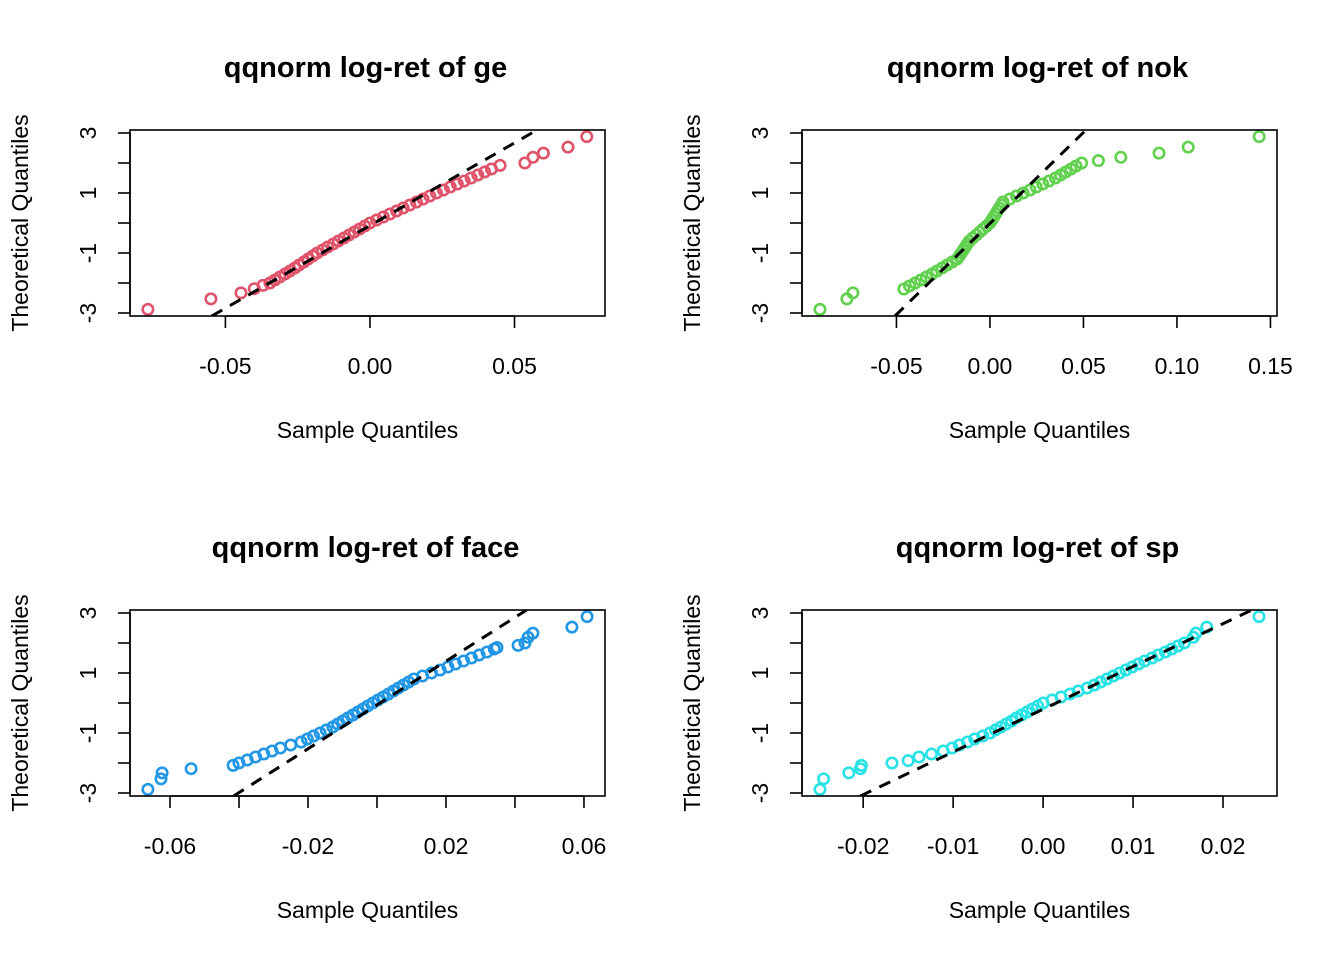 The image size is (1344, 960). Describe the element at coordinates (1083, 366) in the screenshot. I see `x-tick-label: 0.05` at that location.